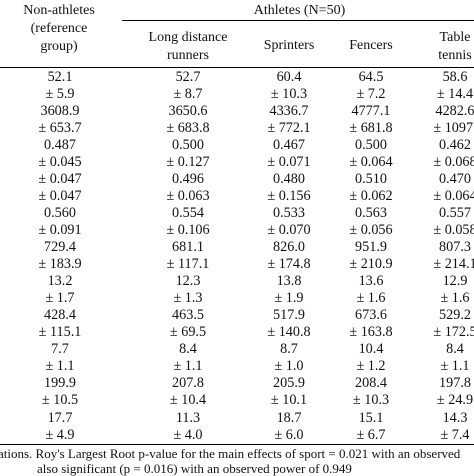  What do you see at coordinates (60, 383) in the screenshot?
I see `table-cell: 199.9` at bounding box center [60, 383].